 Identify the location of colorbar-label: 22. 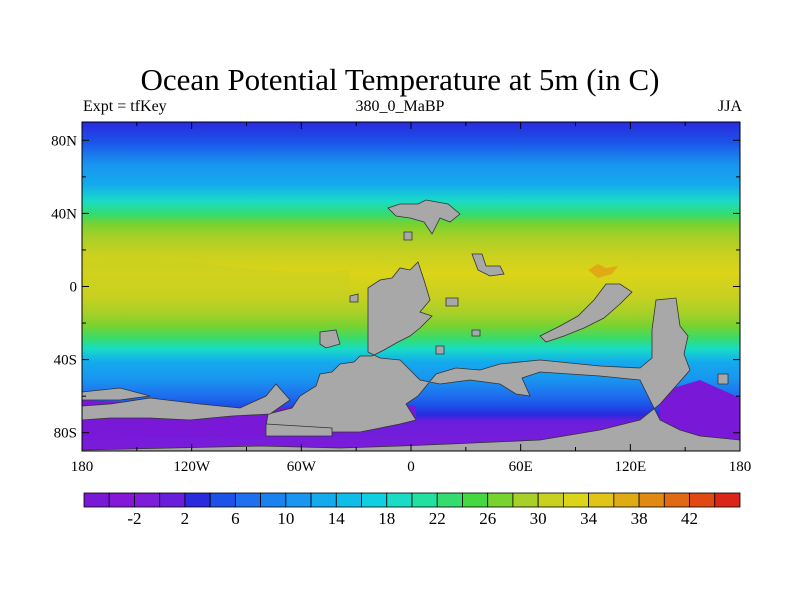
(437, 518).